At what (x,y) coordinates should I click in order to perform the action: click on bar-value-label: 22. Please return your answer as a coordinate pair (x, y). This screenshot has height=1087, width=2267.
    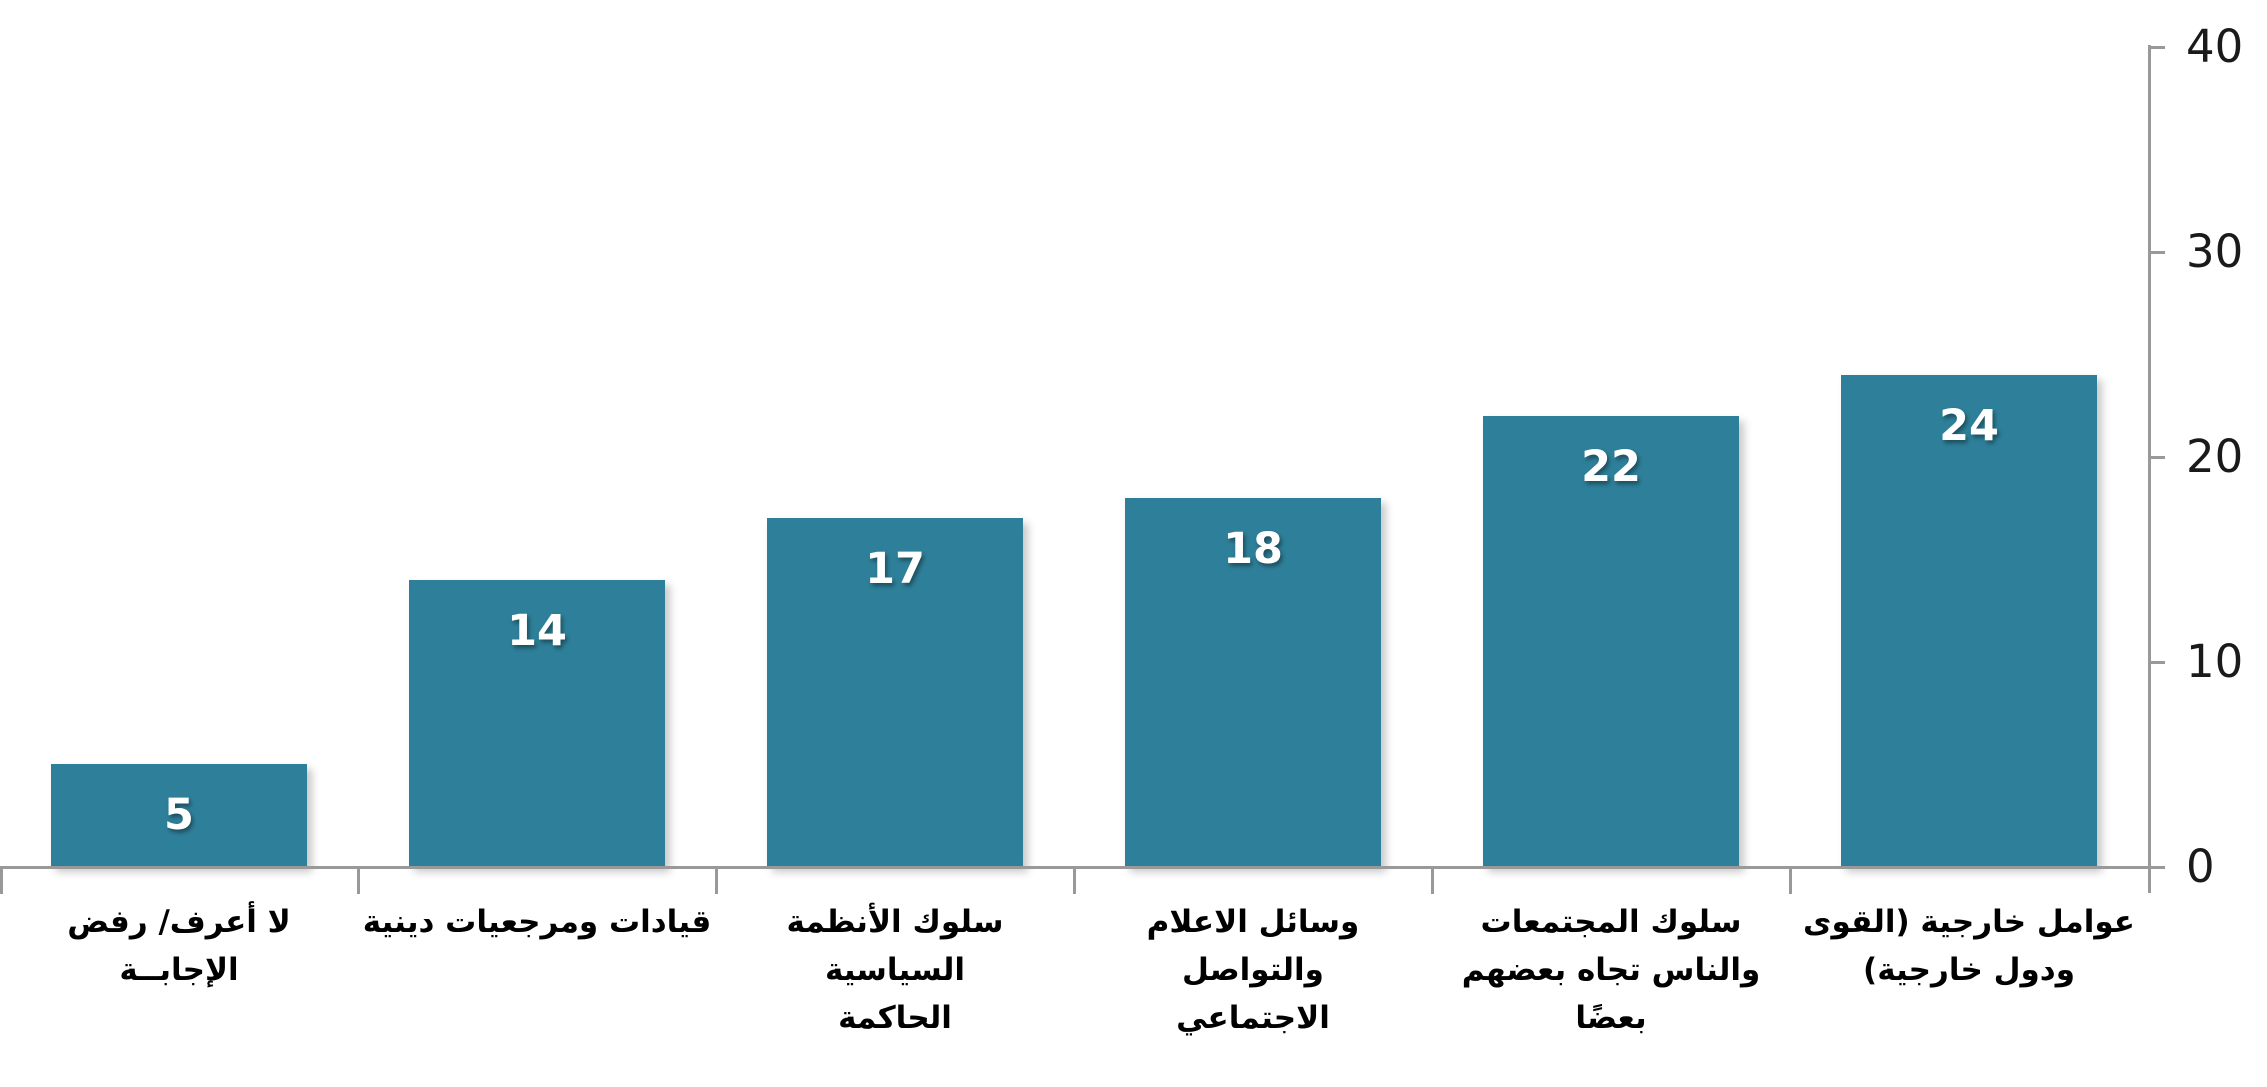
    Looking at the image, I should click on (1611, 467).